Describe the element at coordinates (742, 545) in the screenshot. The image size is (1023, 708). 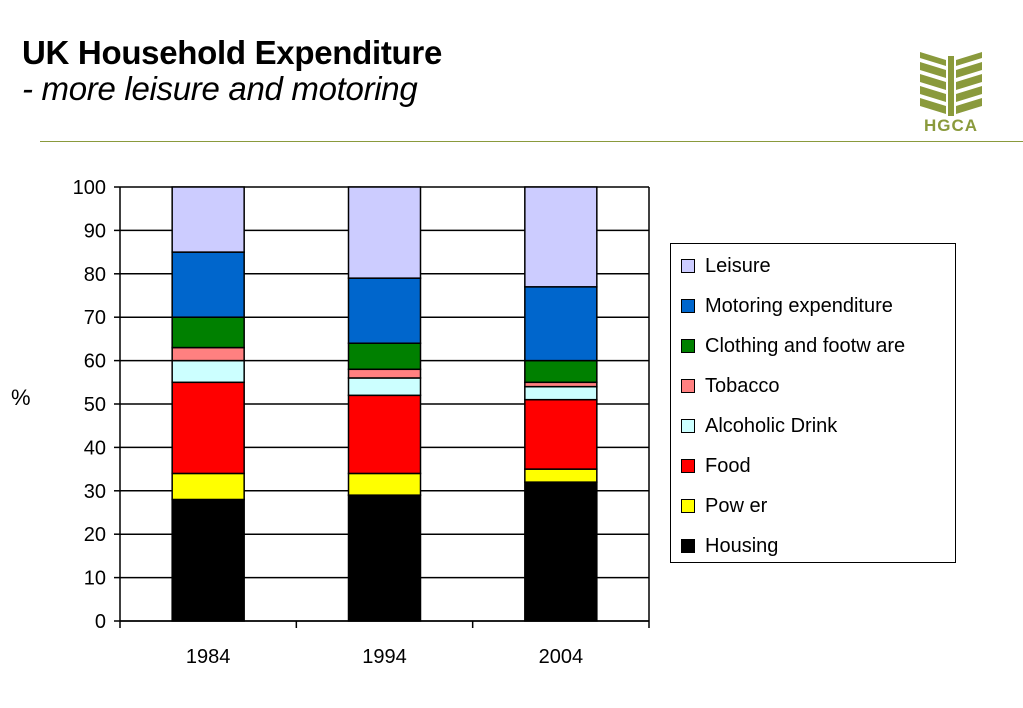
I see `legend-label: Housing` at that location.